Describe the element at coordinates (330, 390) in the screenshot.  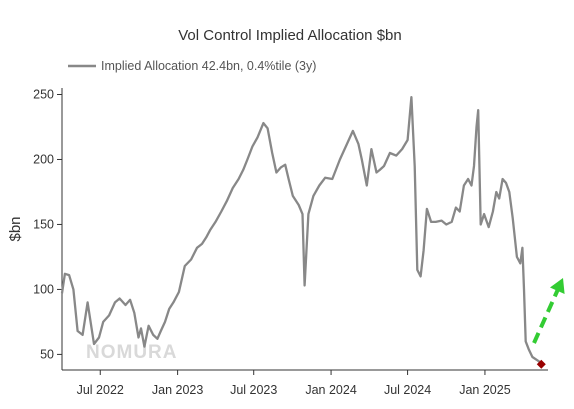
I see `x-tick-label: Jan 2024` at that location.